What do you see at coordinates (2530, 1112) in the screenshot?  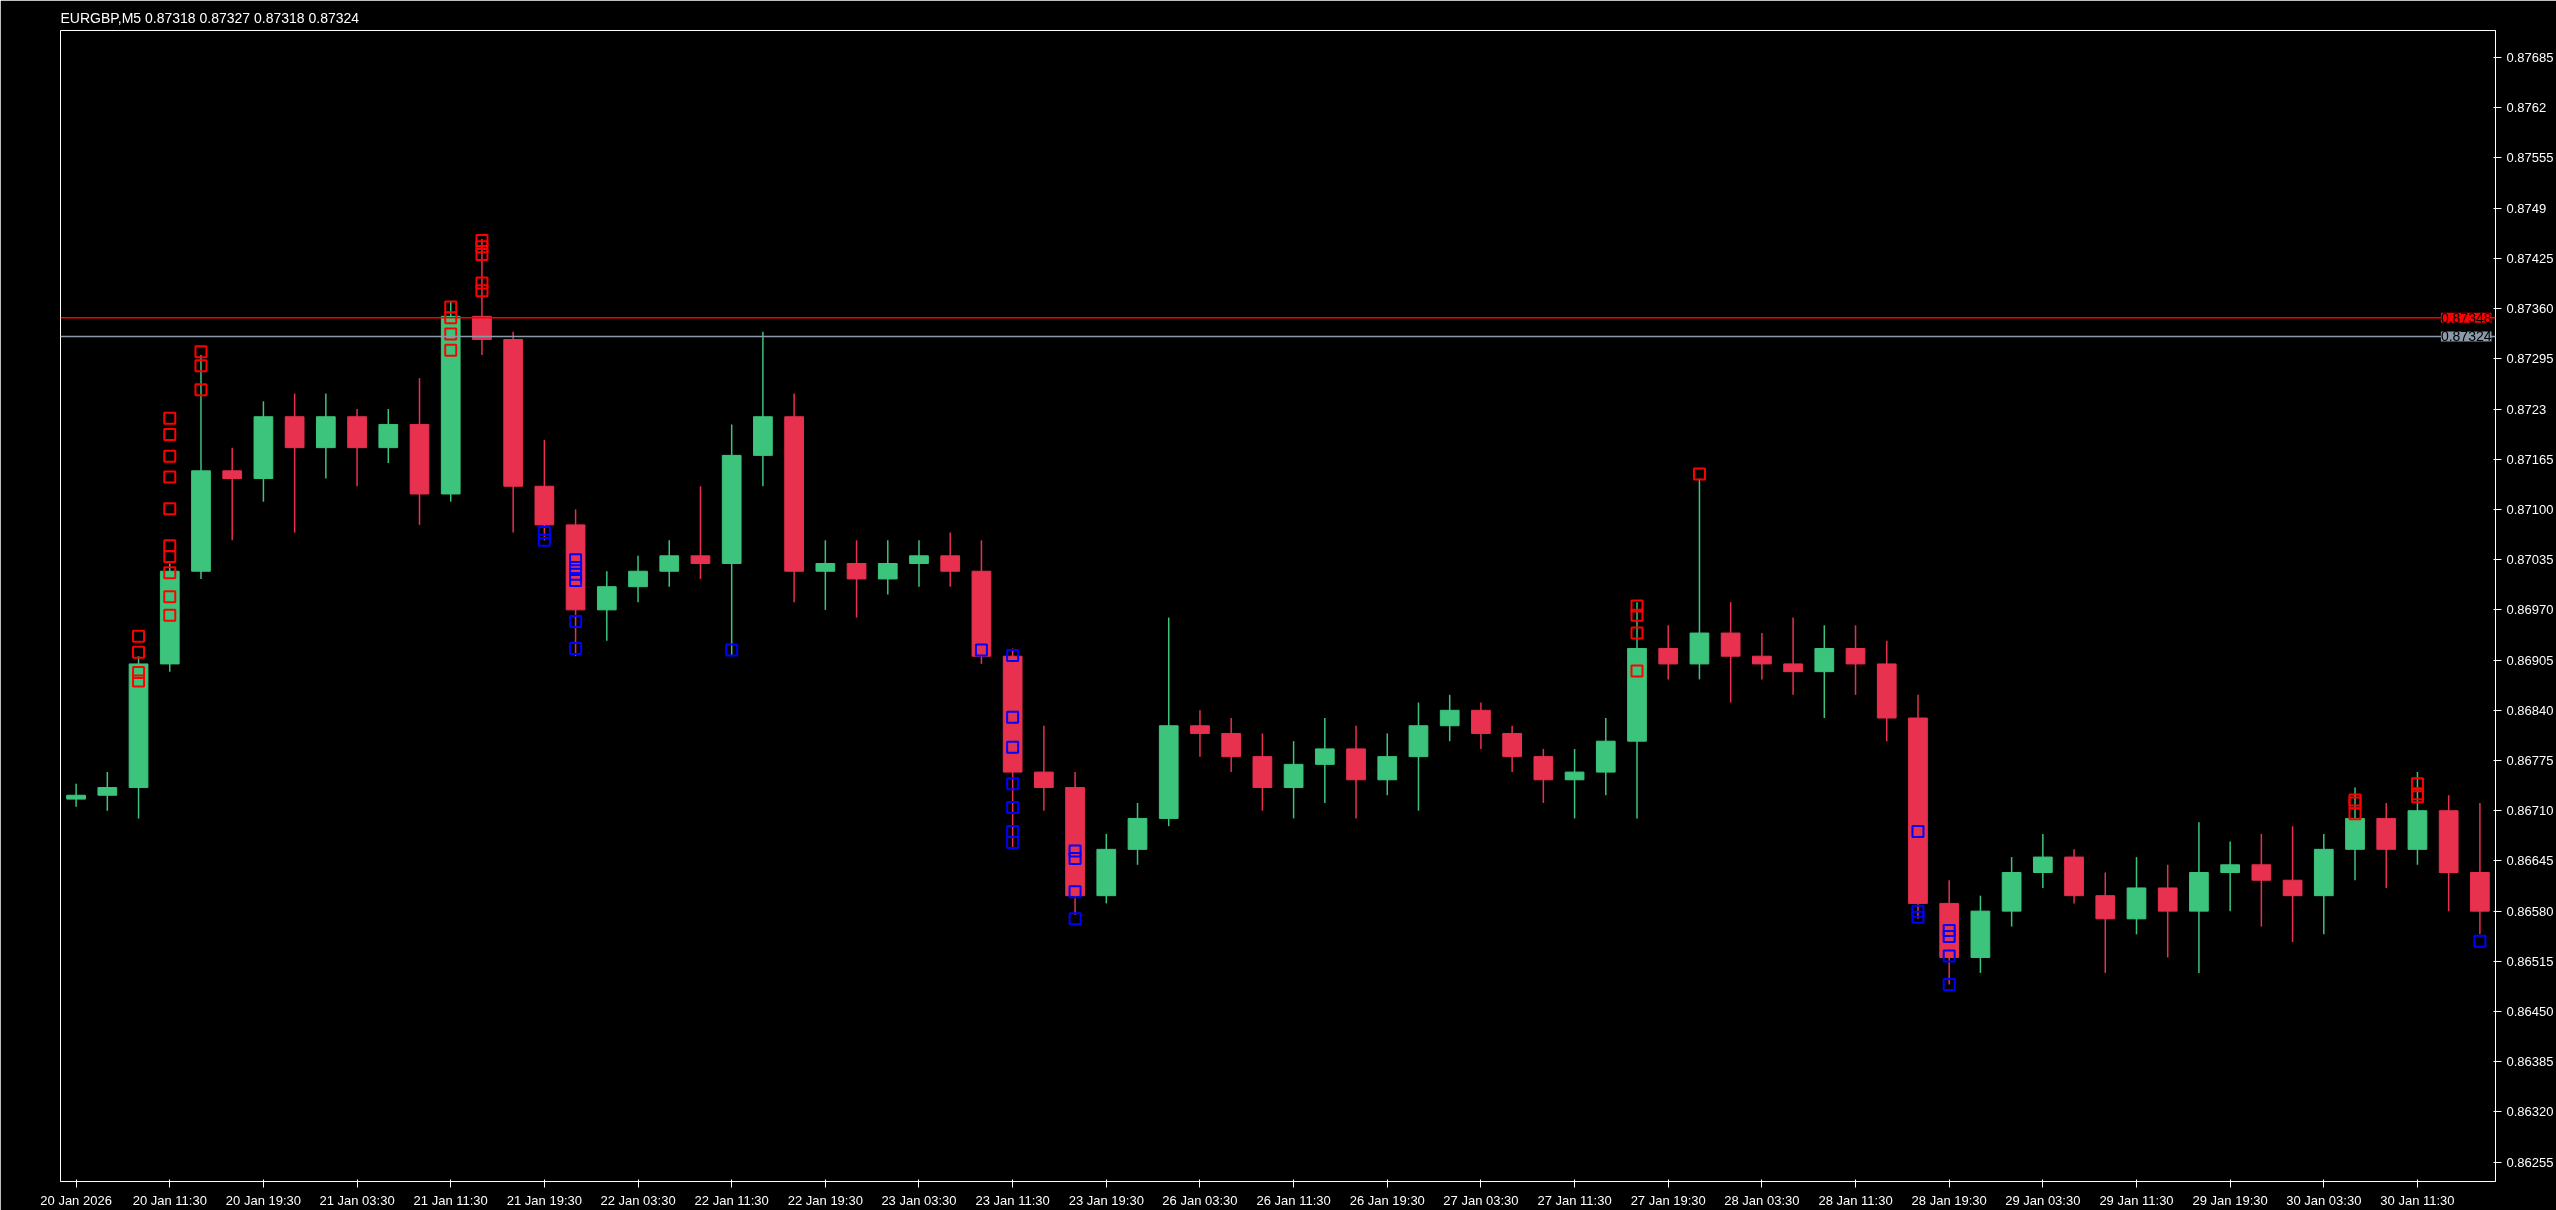 I see `y-tick-label: 0.86320` at bounding box center [2530, 1112].